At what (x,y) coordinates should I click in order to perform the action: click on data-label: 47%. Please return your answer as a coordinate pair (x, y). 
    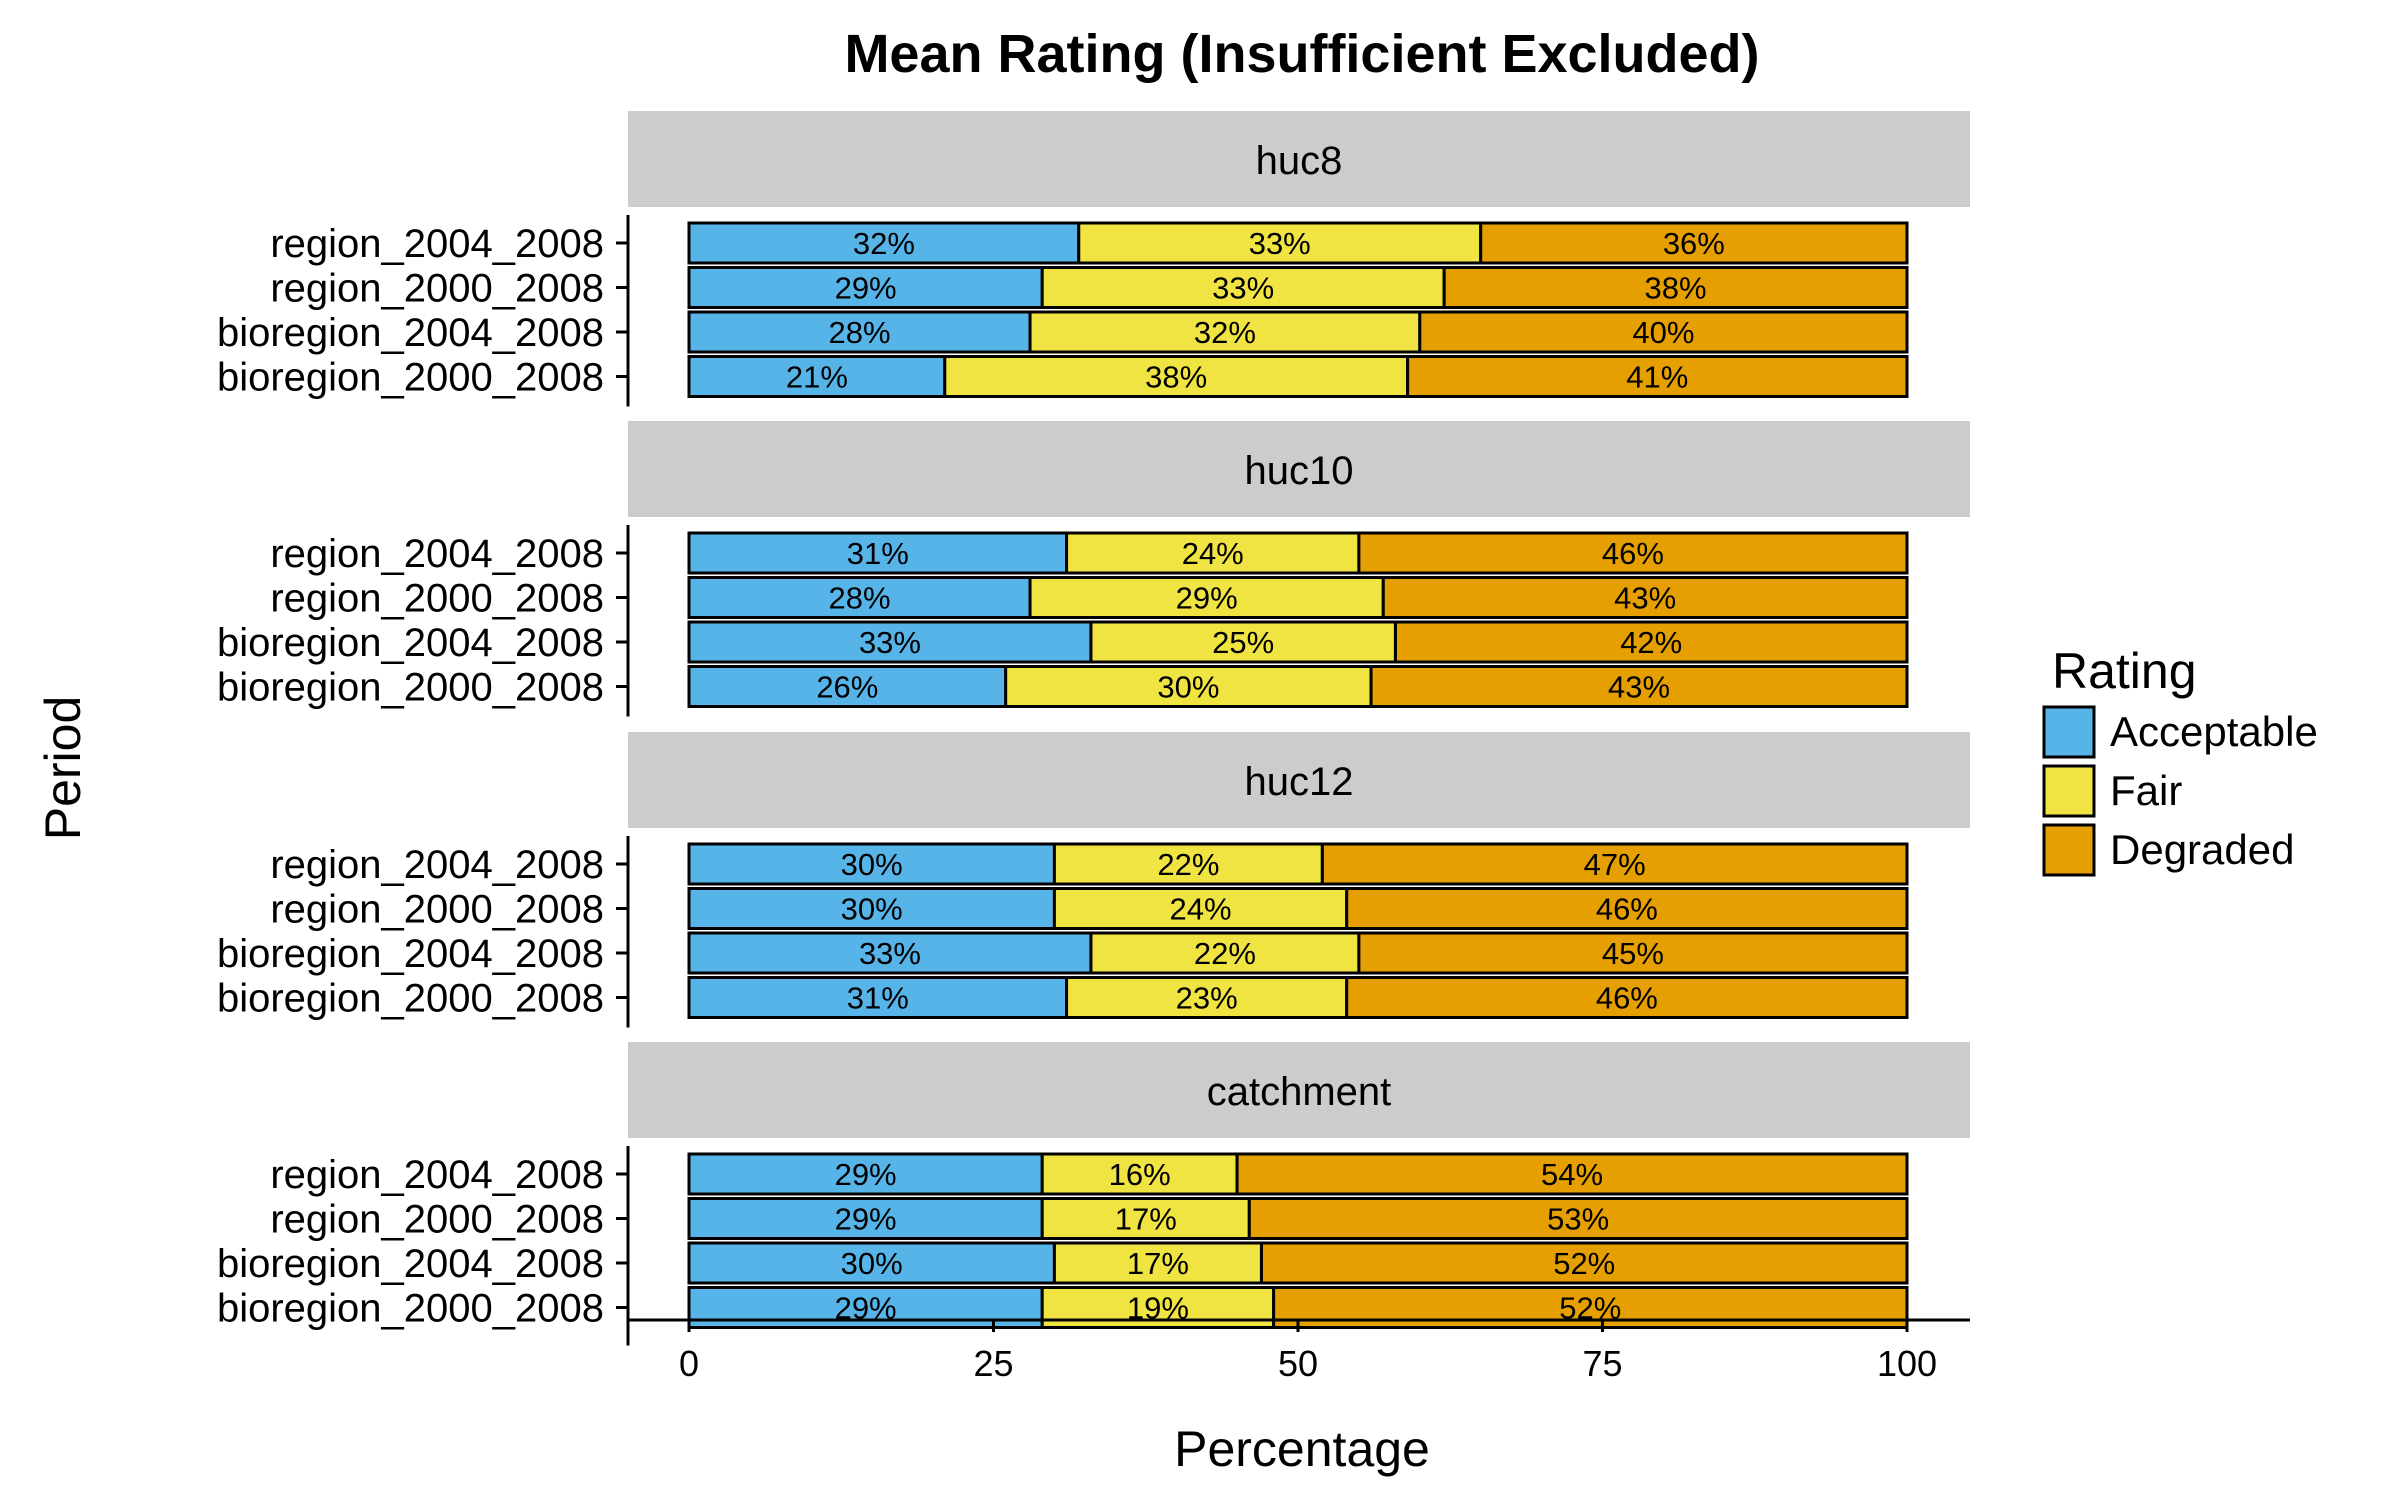
    Looking at the image, I should click on (1615, 864).